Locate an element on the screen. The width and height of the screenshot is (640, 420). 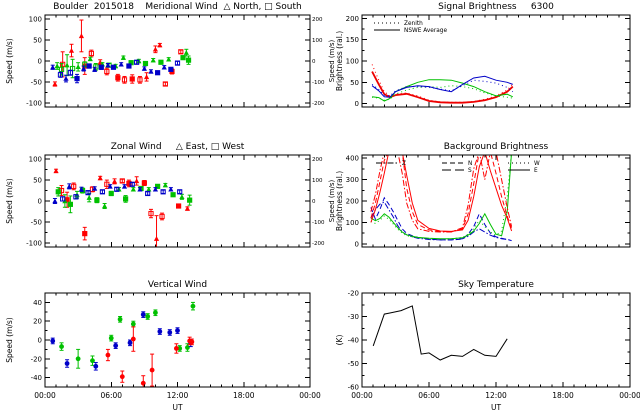
series-red-north is located at coordinates (441, 194).